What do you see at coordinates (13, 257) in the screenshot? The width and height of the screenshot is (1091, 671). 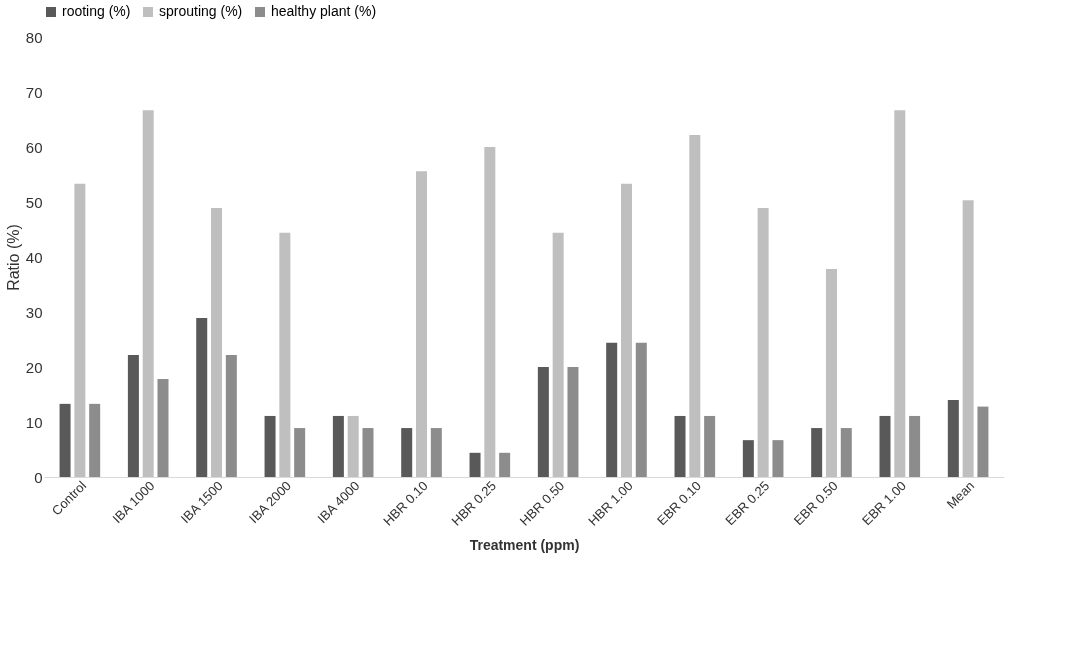 I see `y-axis-title: Ratio (%)` at bounding box center [13, 257].